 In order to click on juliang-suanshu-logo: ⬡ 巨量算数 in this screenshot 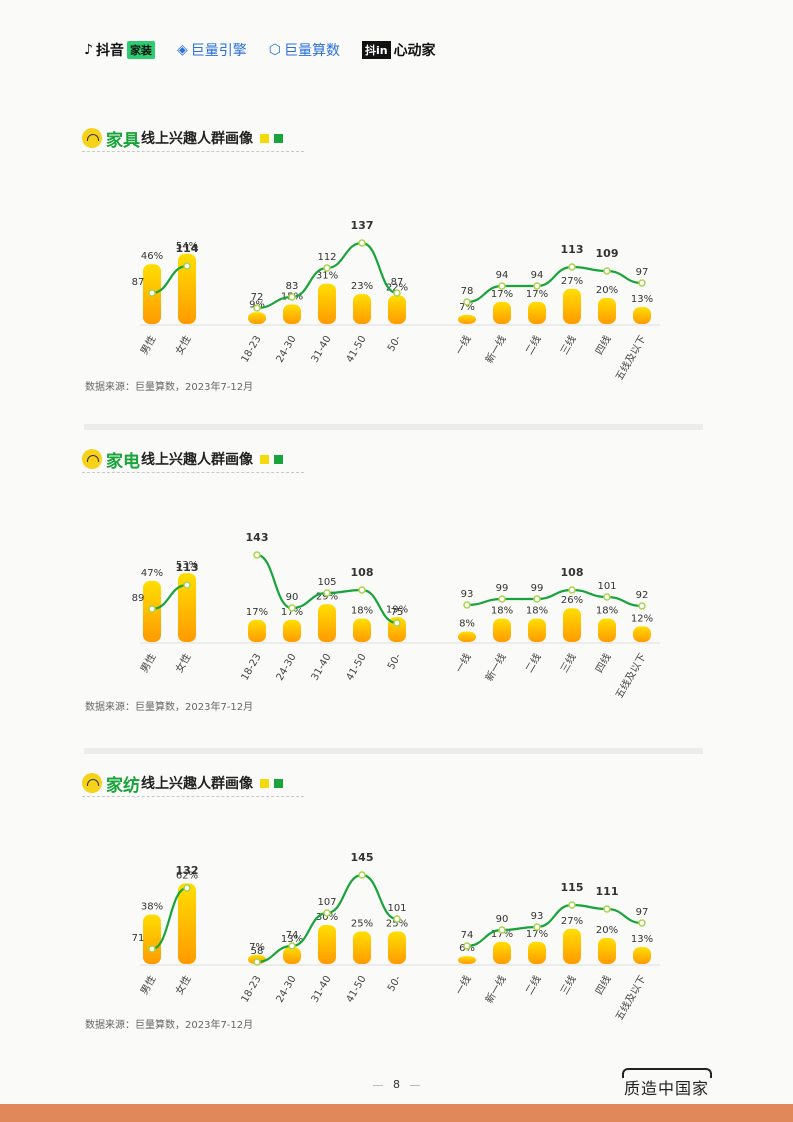, I will do `click(304, 50)`.